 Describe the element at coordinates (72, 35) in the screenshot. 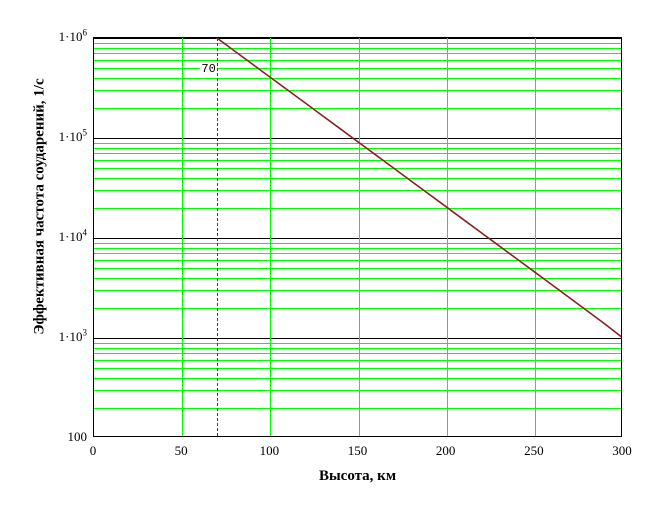

I see `y-tick-label: 1·10⁶` at that location.